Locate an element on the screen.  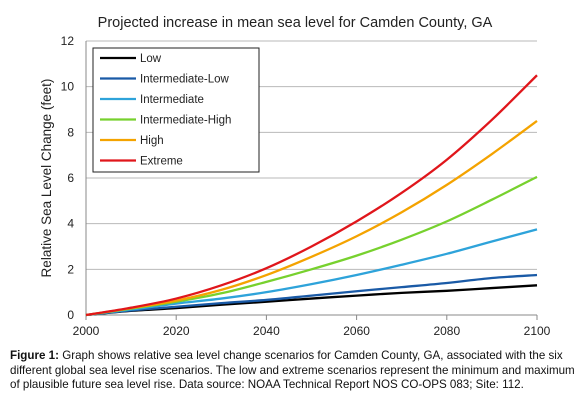
legend-label-high: High is located at coordinates (152, 141).